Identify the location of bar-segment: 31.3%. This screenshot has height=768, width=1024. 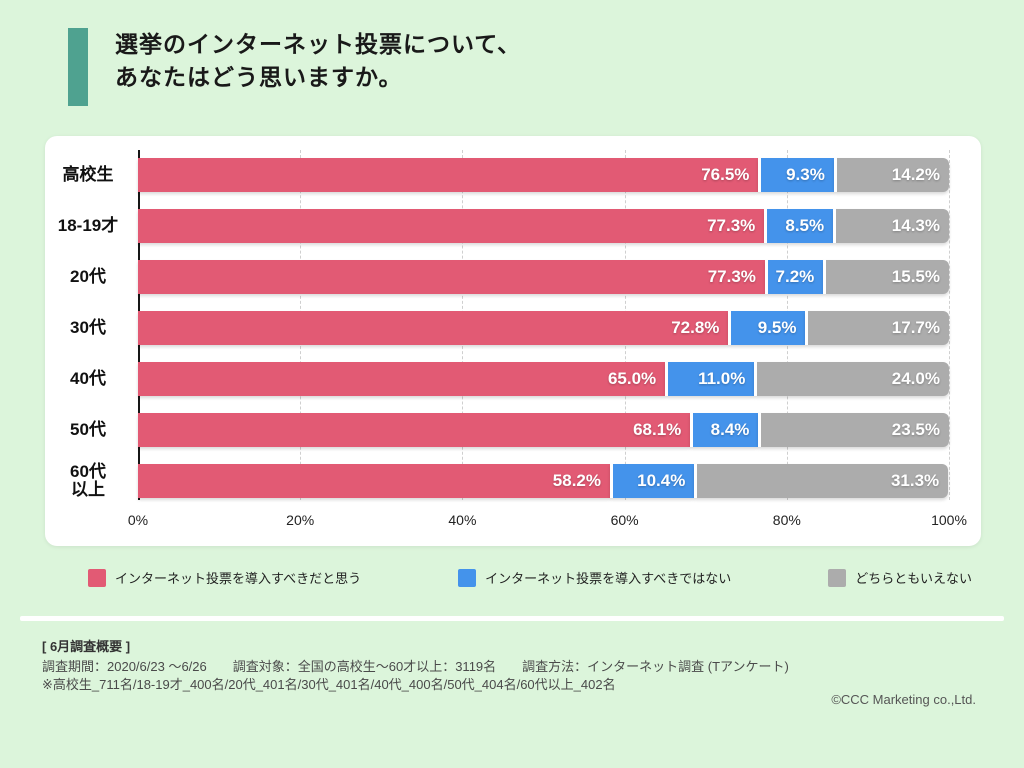
(821, 481).